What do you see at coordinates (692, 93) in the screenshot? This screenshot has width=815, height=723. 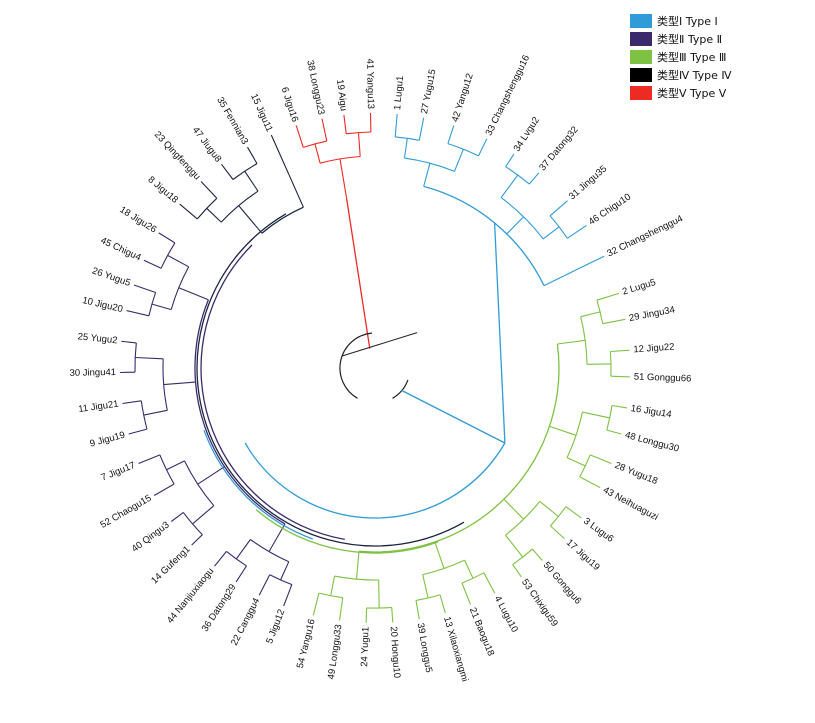 I see `legend-label: 类型Ⅴ Type Ⅴ` at bounding box center [692, 93].